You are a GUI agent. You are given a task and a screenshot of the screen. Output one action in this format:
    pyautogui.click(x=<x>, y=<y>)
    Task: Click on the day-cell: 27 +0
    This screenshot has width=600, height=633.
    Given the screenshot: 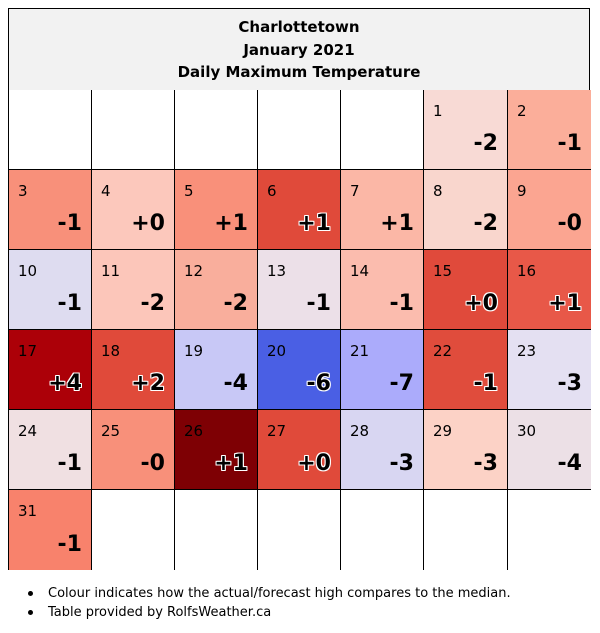 What is the action you would take?
    pyautogui.click(x=299, y=450)
    